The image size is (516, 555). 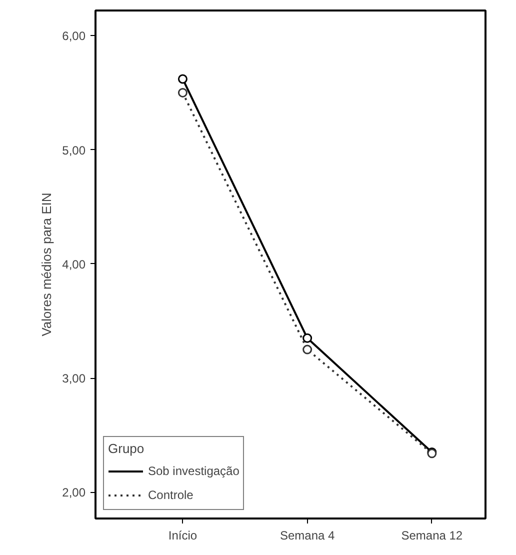 I want to click on legend-label: Controle, so click(x=171, y=495).